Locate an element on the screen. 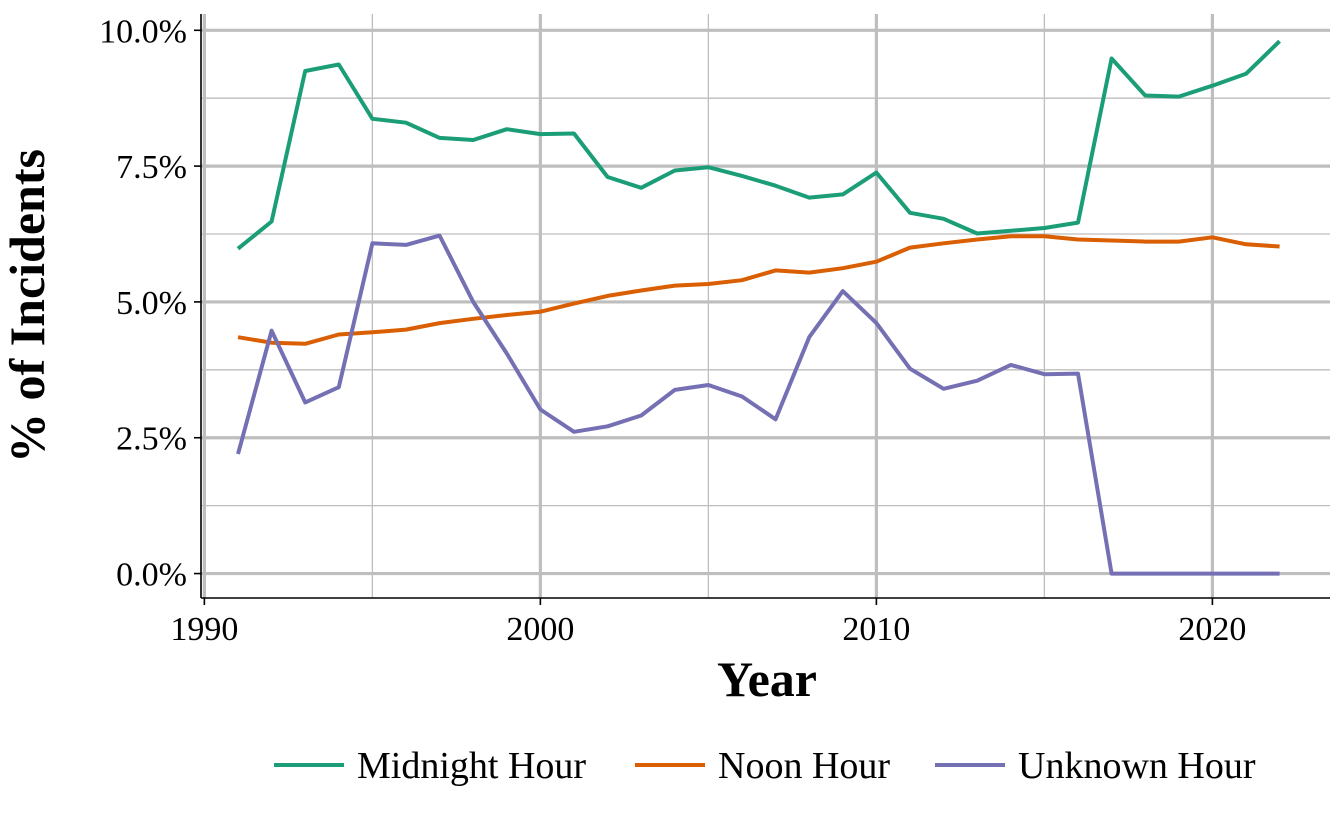 The width and height of the screenshot is (1344, 830). series-line-noon-hour is located at coordinates (758, 290).